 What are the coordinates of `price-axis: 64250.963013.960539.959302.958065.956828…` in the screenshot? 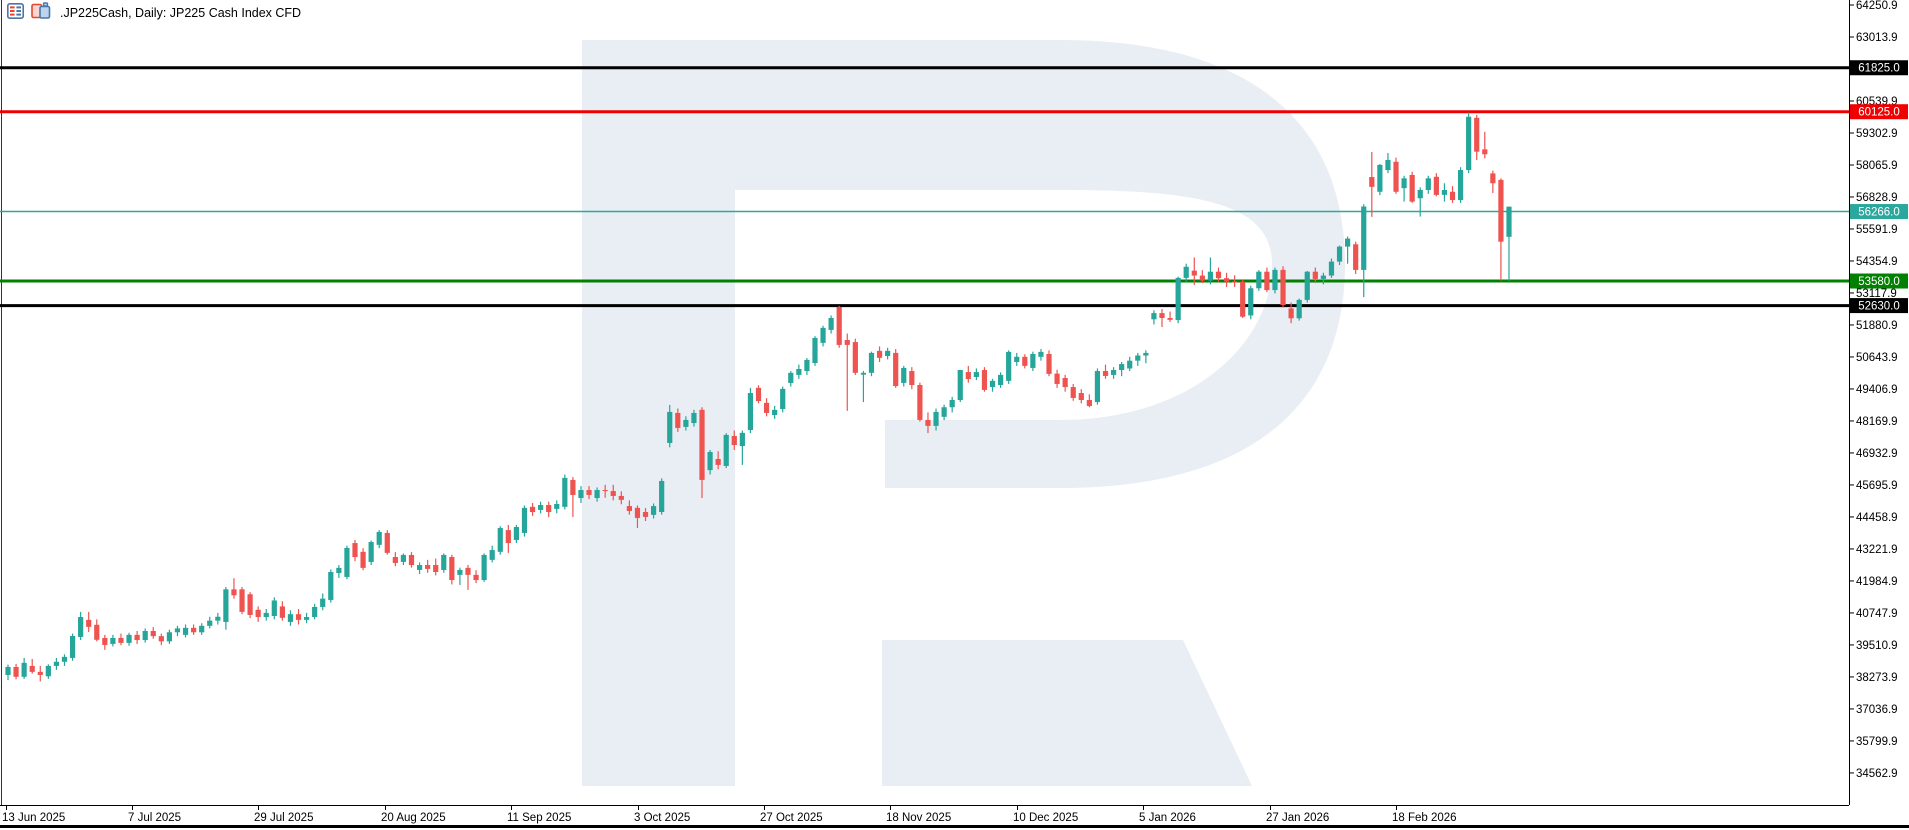 It's located at (1873, 390).